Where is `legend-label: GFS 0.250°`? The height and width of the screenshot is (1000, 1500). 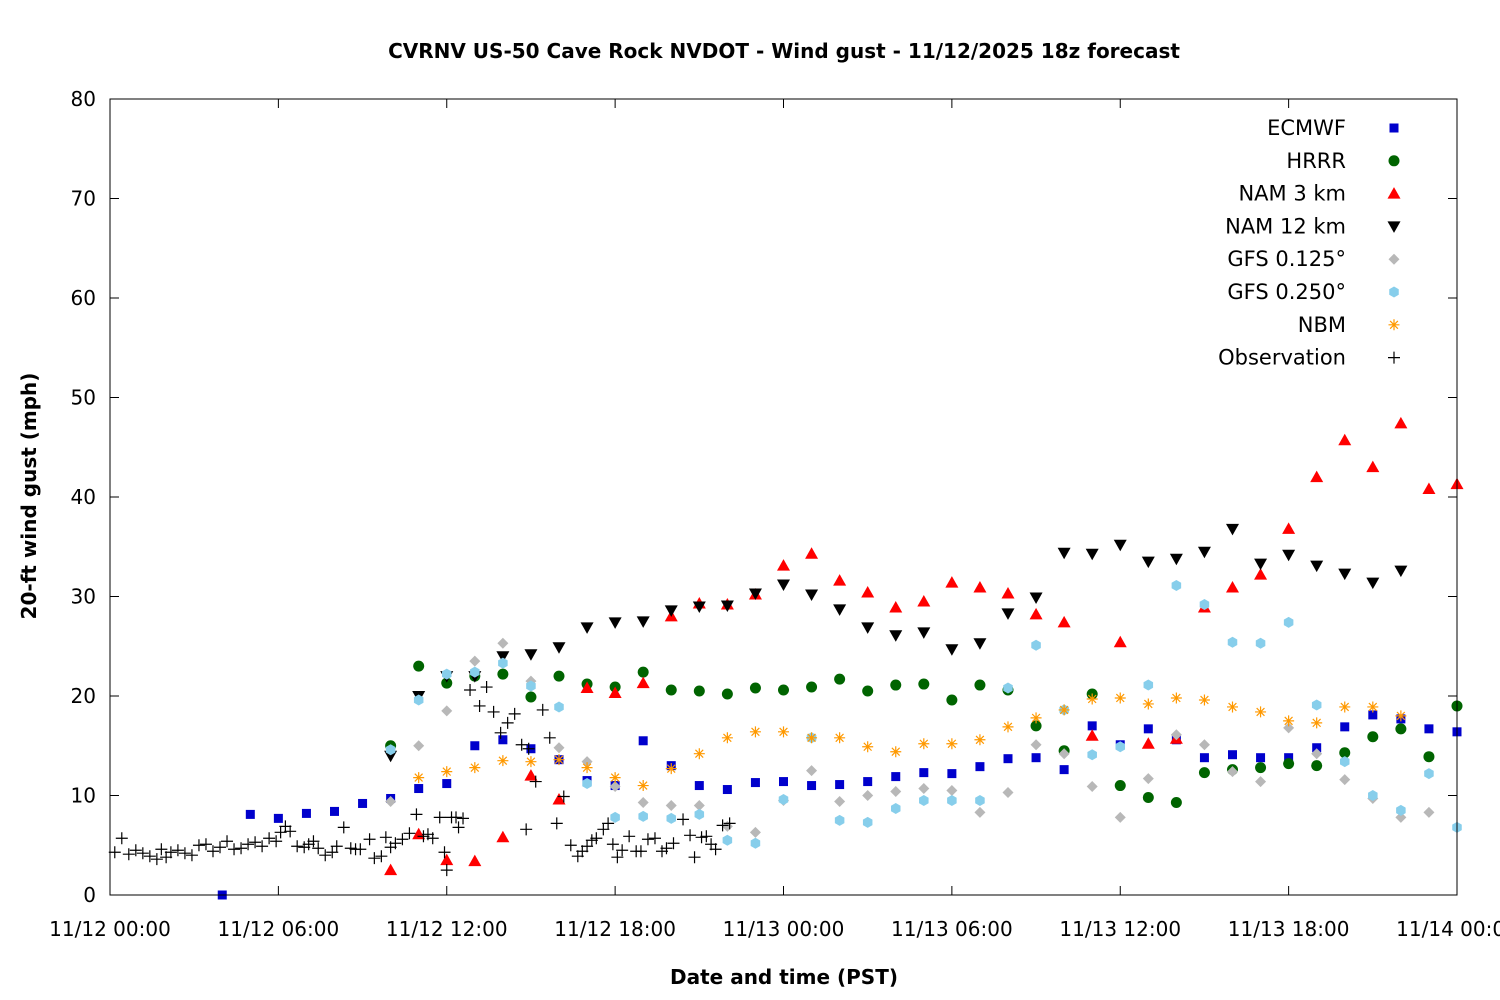
legend-label: GFS 0.250° is located at coordinates (1286, 292).